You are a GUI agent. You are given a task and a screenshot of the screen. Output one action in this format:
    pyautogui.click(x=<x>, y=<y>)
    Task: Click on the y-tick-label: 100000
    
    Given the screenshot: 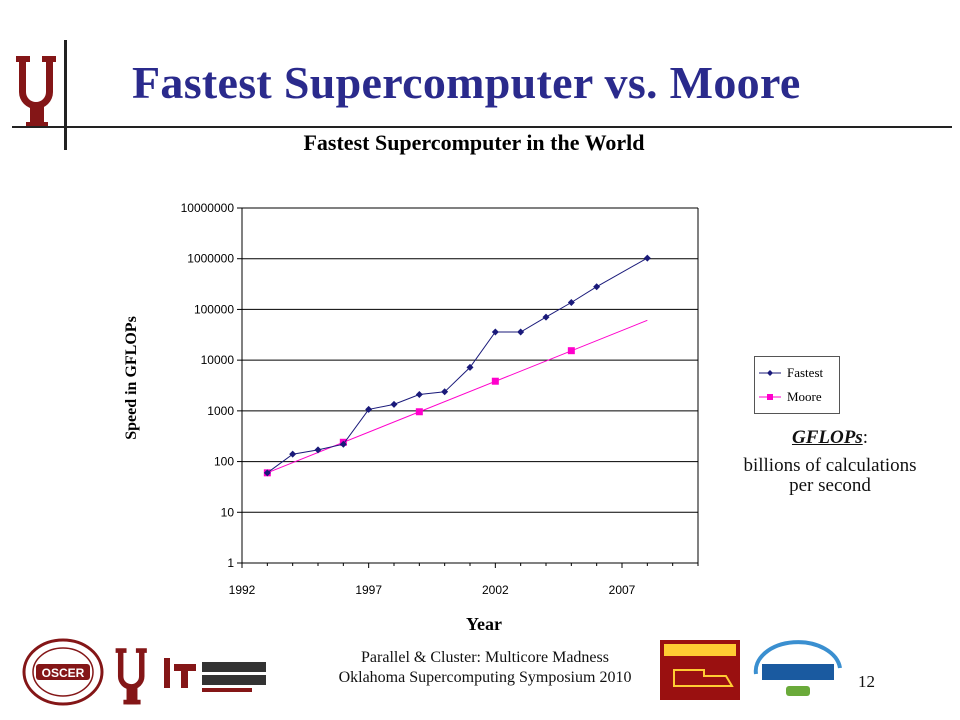 What is the action you would take?
    pyautogui.click(x=214, y=309)
    